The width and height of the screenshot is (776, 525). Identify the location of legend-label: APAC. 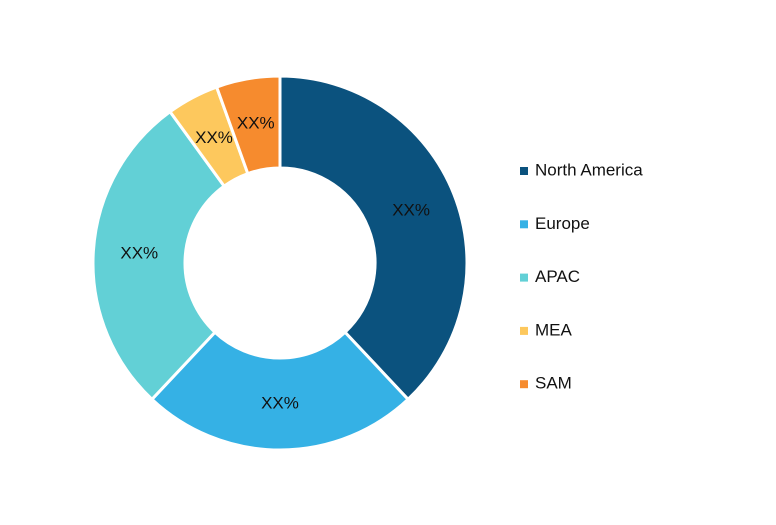
(557, 276).